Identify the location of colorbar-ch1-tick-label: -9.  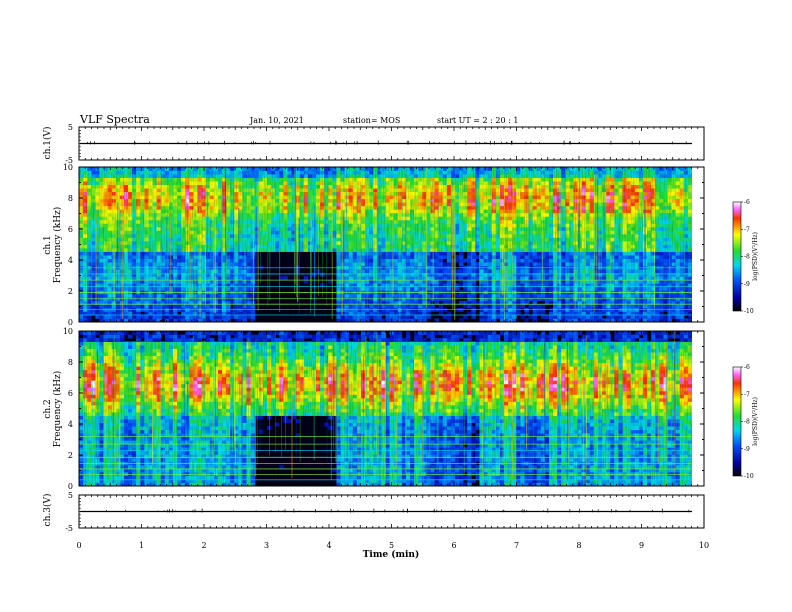
(747, 284).